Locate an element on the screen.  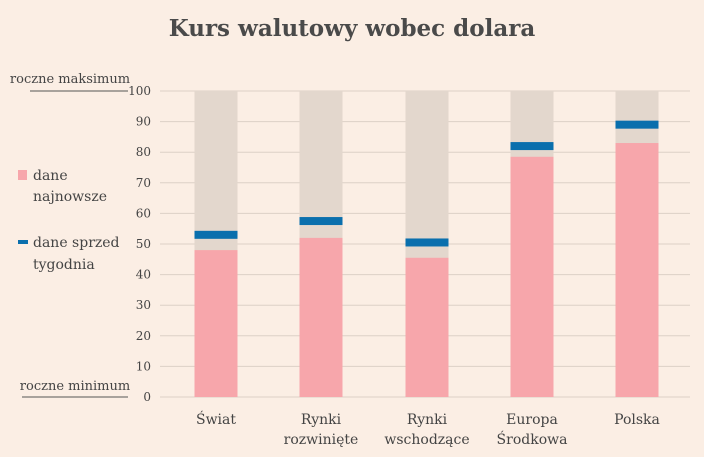
legend-label-week-ago: dane sprzed is located at coordinates (76, 243).